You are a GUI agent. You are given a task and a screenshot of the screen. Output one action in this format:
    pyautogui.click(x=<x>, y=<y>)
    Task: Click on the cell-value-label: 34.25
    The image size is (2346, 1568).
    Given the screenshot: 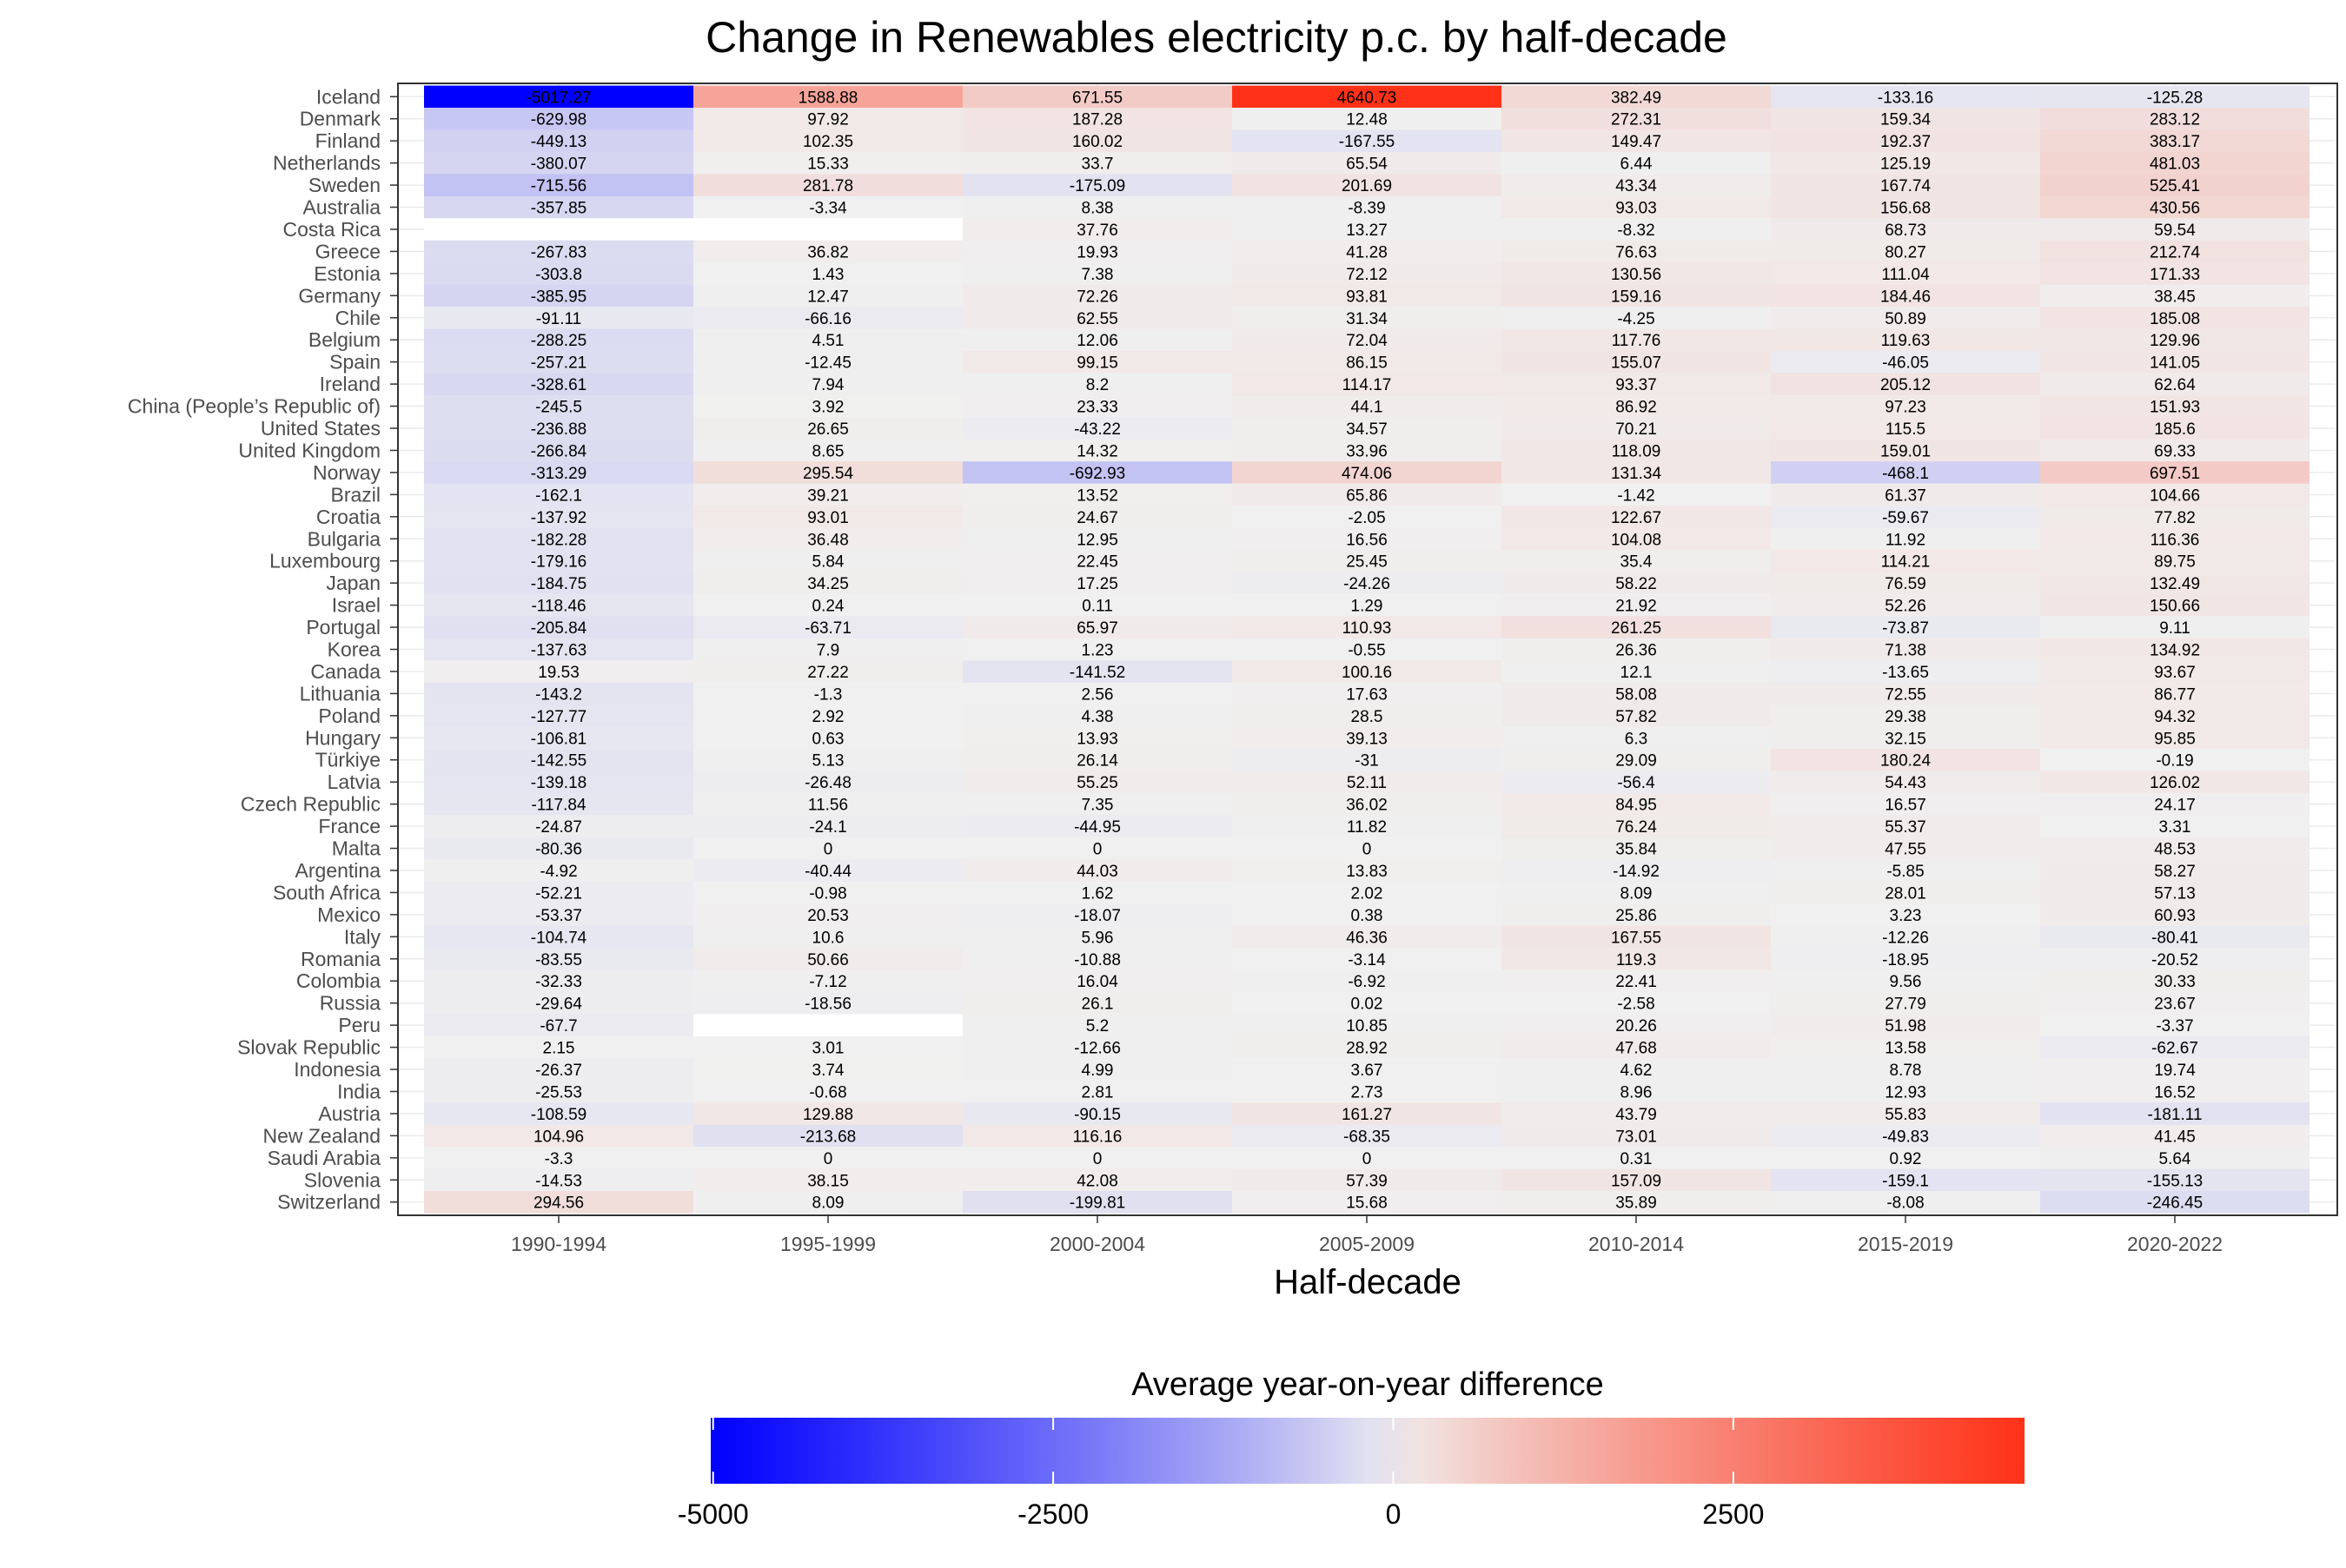 What is the action you would take?
    pyautogui.click(x=828, y=584)
    